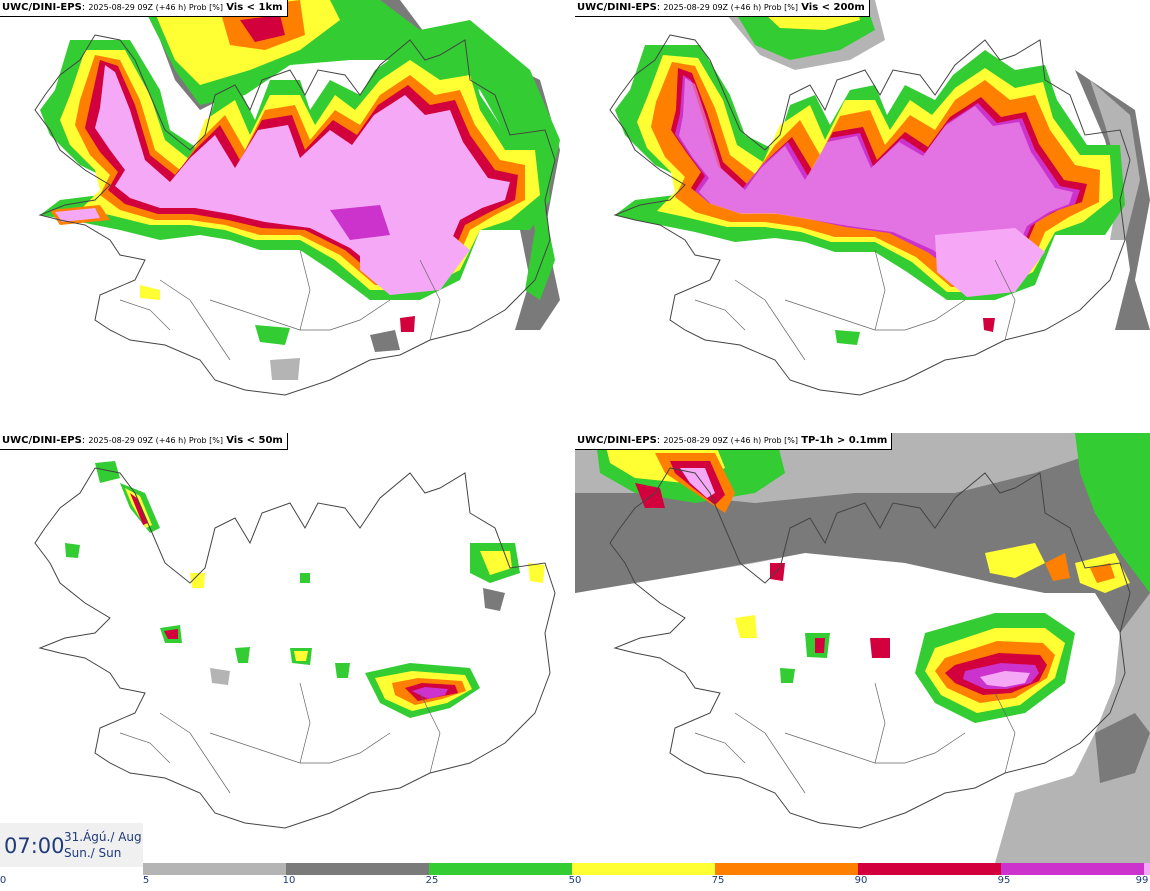 The height and width of the screenshot is (891, 1150). Describe the element at coordinates (103, 837) in the screenshot. I see `valid-date: 31.Ágú./ Aug` at that location.